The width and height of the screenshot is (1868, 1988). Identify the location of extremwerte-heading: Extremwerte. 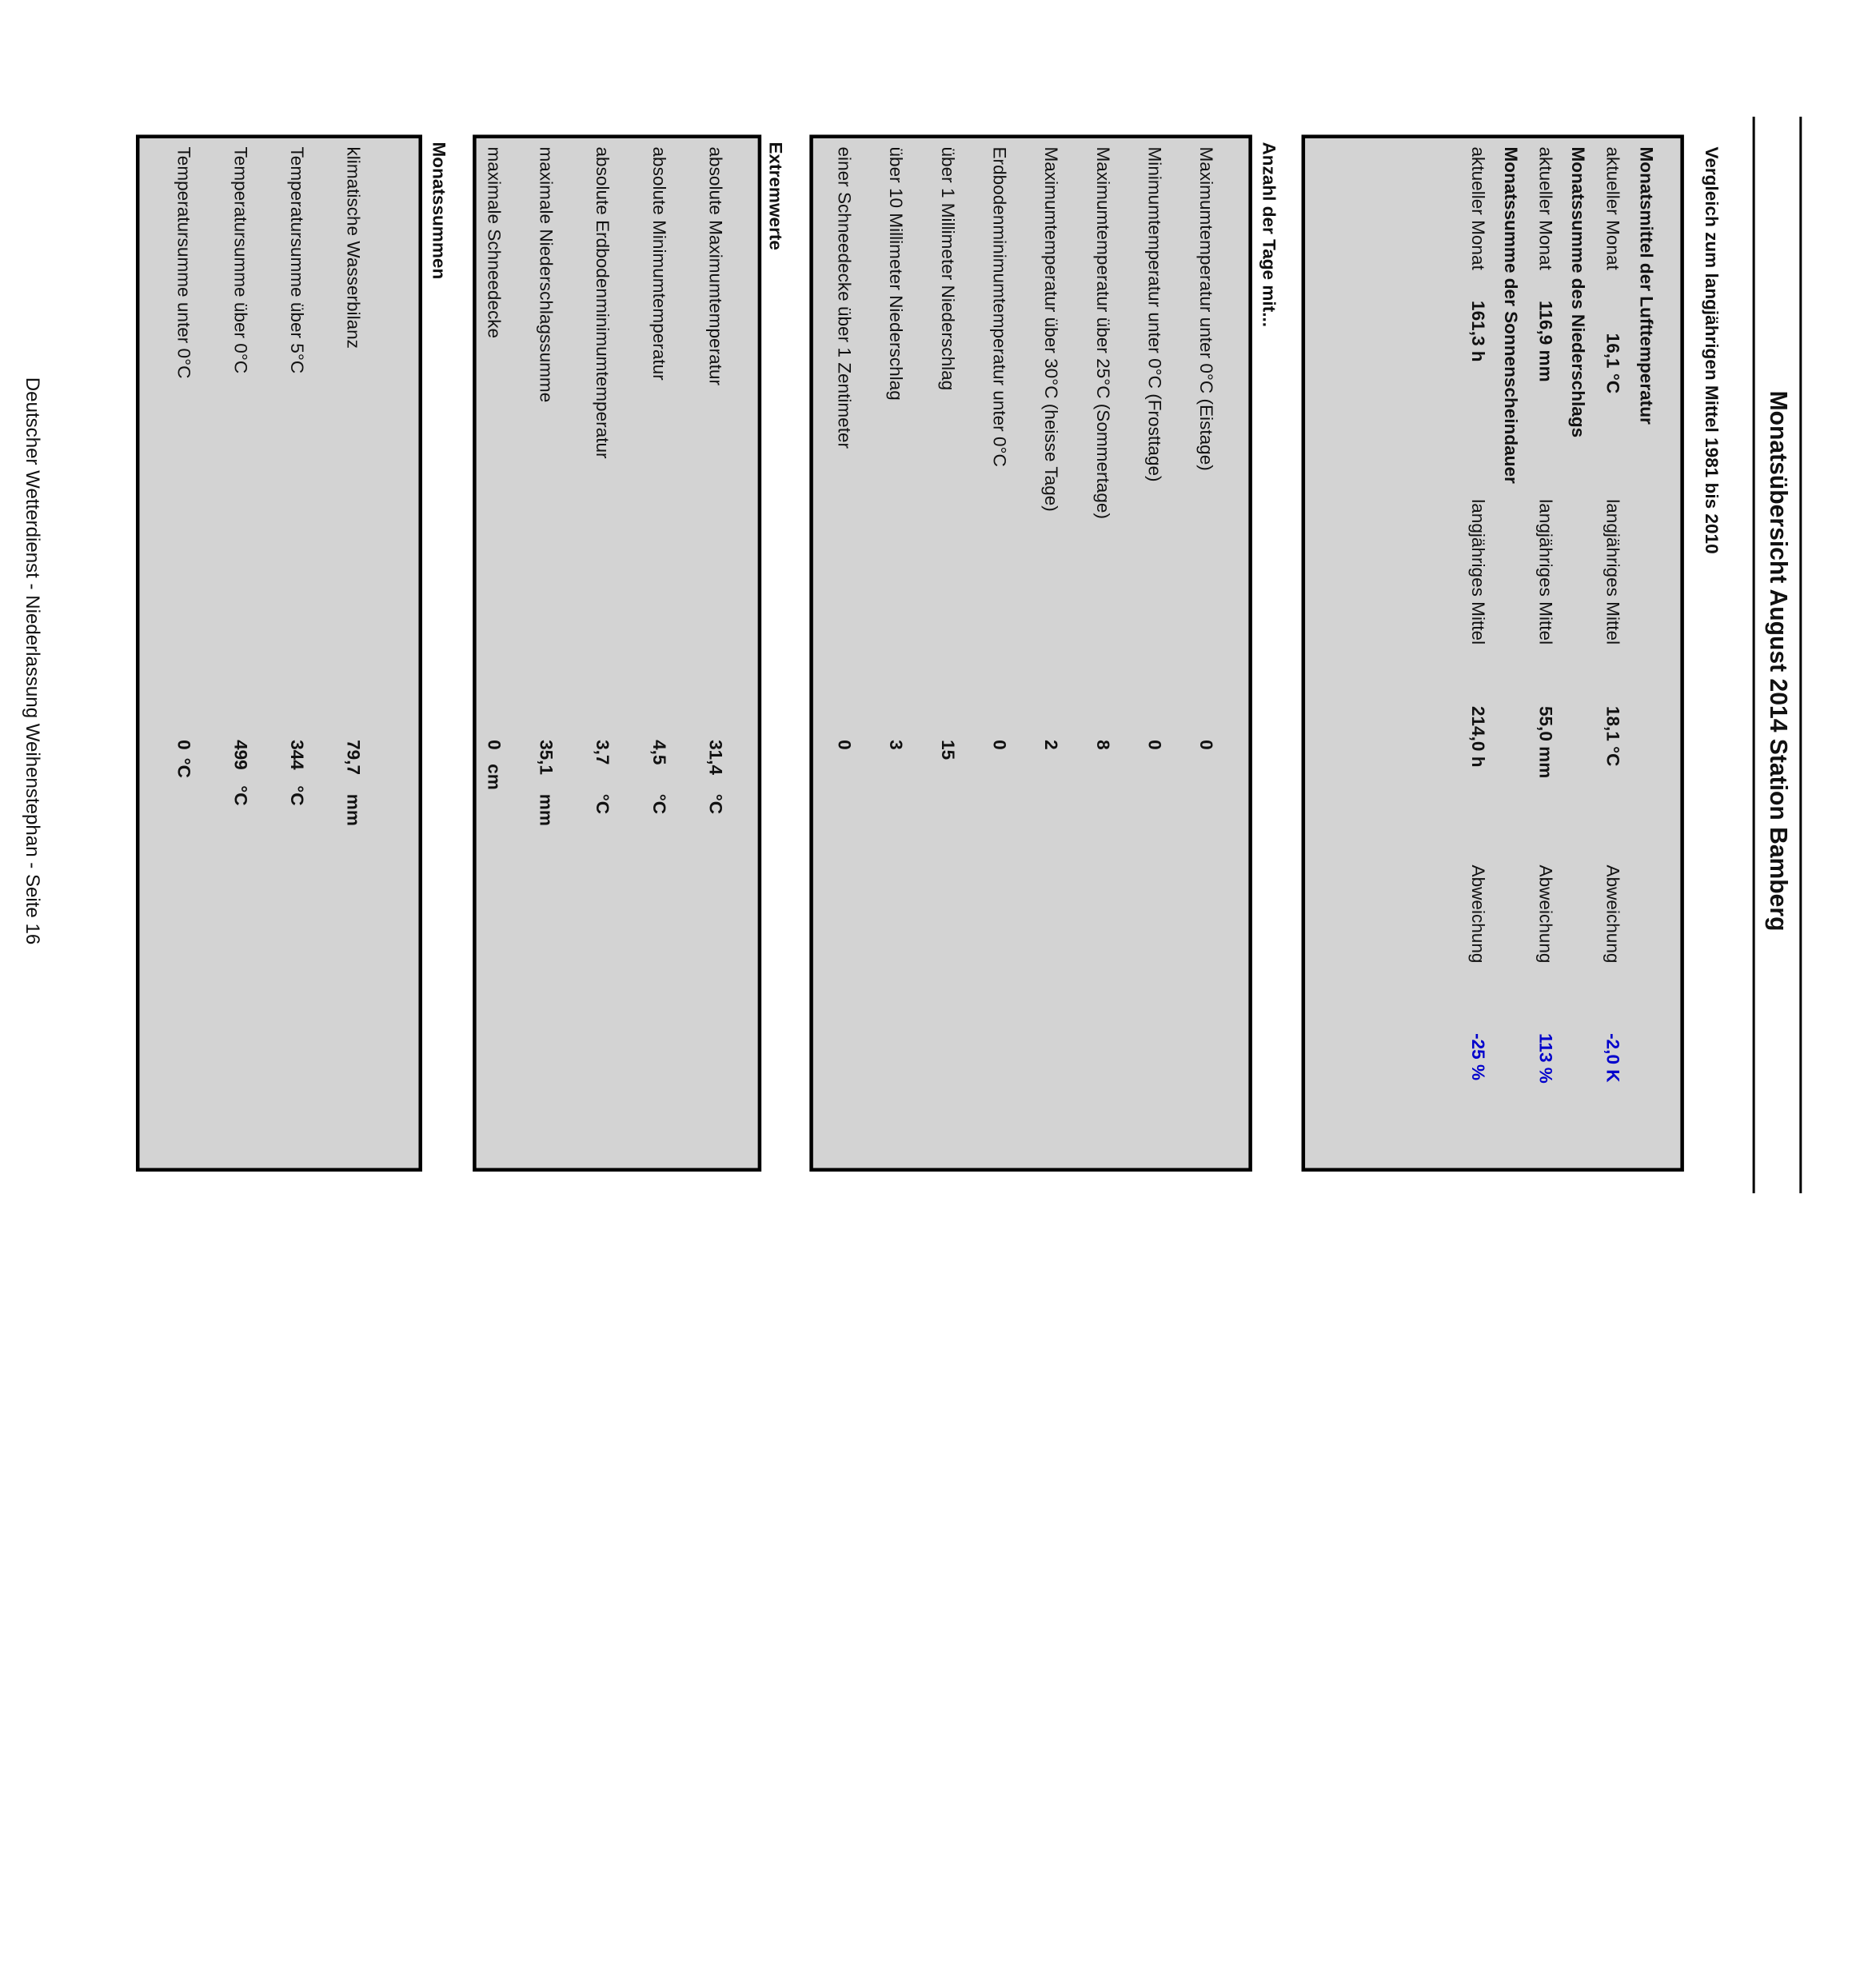
(775, 196).